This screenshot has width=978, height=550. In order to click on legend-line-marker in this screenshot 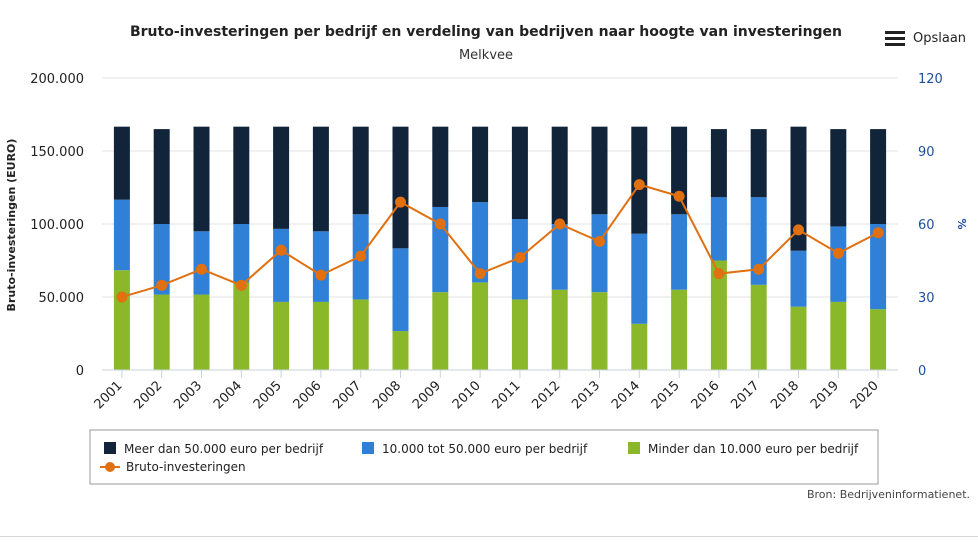, I will do `click(110, 467)`.